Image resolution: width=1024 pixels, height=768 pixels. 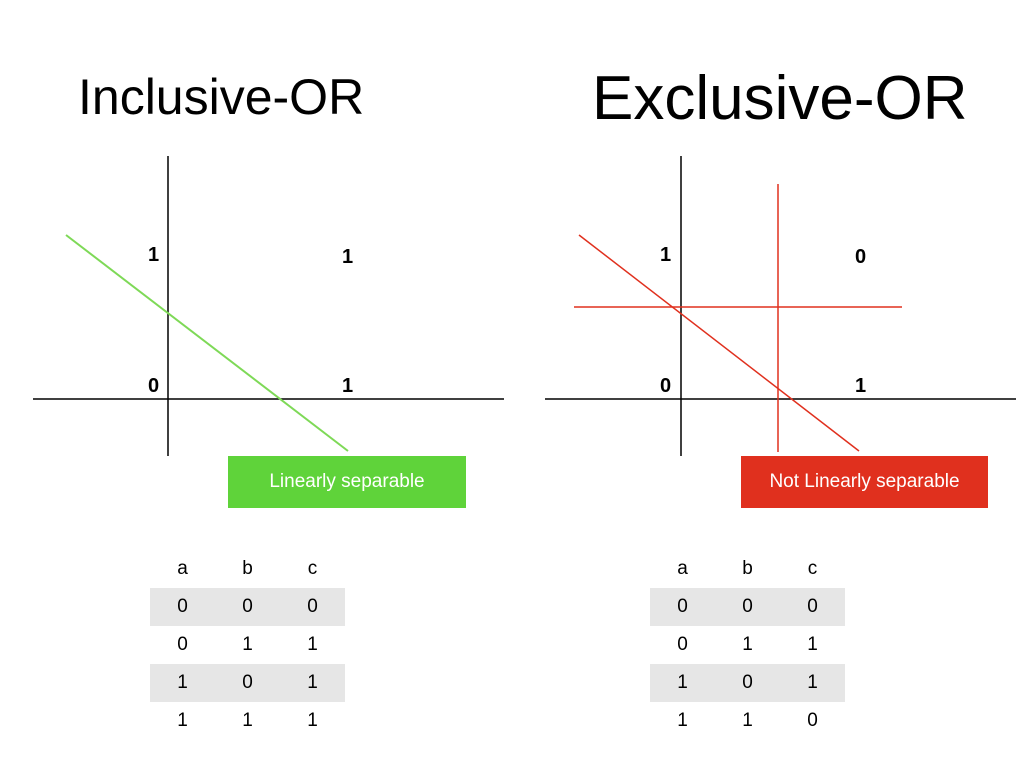 I want to click on exclusive-or-title: Exclusive-OR, so click(x=780, y=98).